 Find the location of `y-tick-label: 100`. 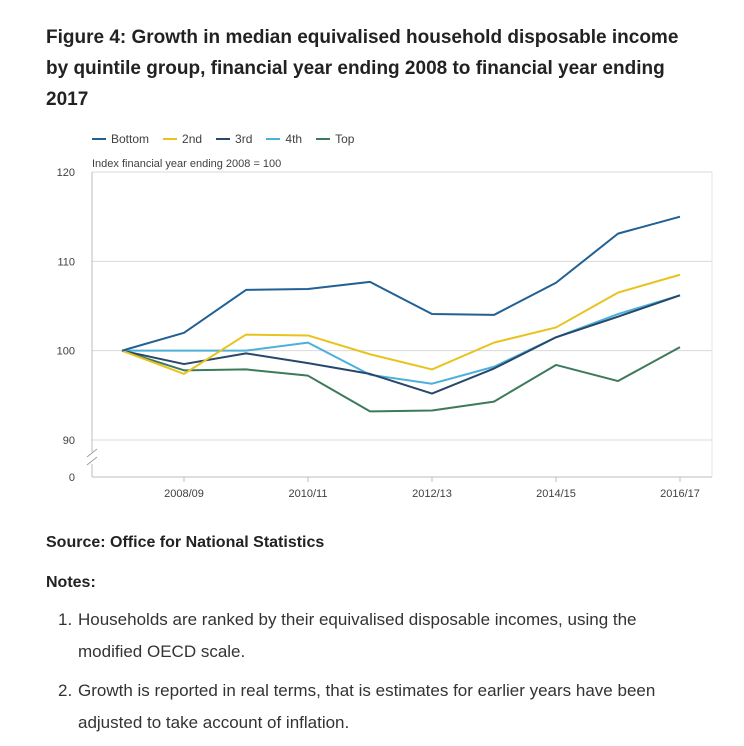

y-tick-label: 100 is located at coordinates (66, 352).